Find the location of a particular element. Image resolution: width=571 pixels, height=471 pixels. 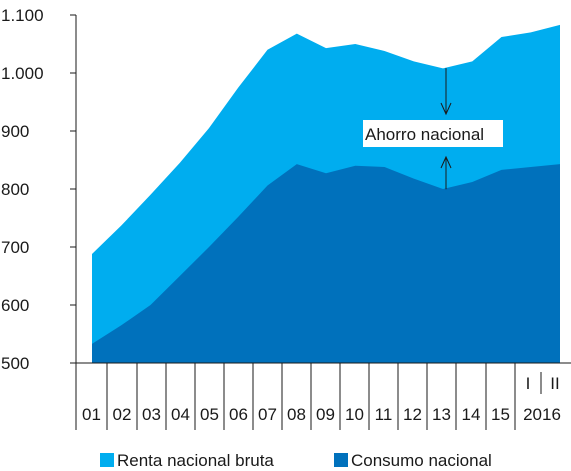

x-tick-label: 05 is located at coordinates (209, 414).